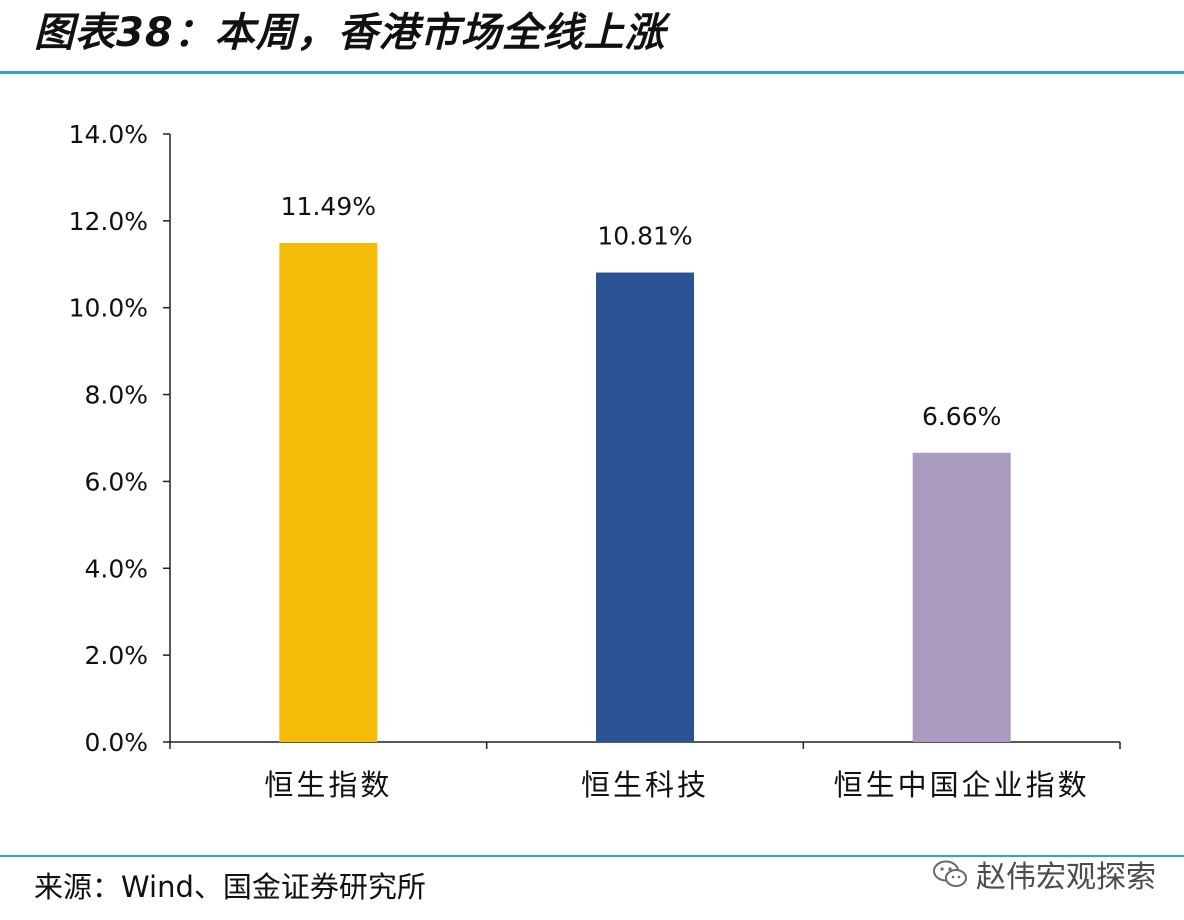 Image resolution: width=1184 pixels, height=920 pixels. What do you see at coordinates (328, 206) in the screenshot?
I see `data-label: 11.49%` at bounding box center [328, 206].